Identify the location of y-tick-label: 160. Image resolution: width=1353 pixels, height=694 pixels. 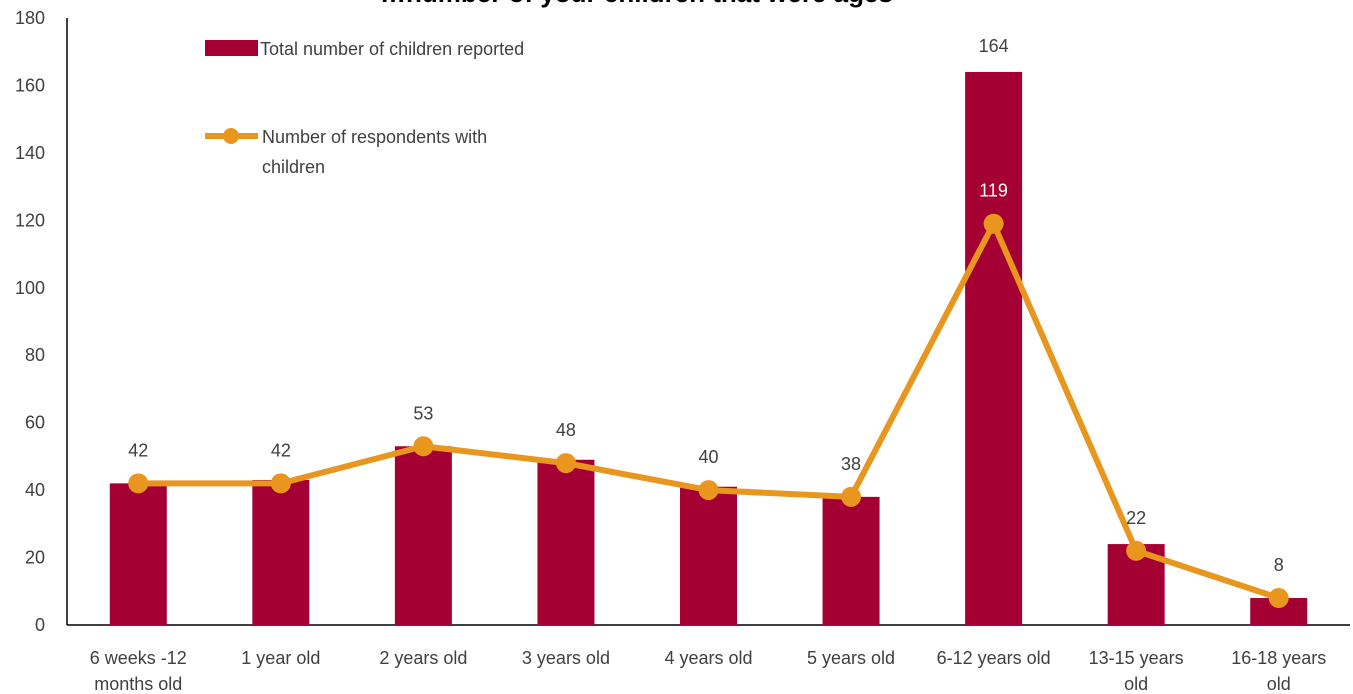
(30, 85).